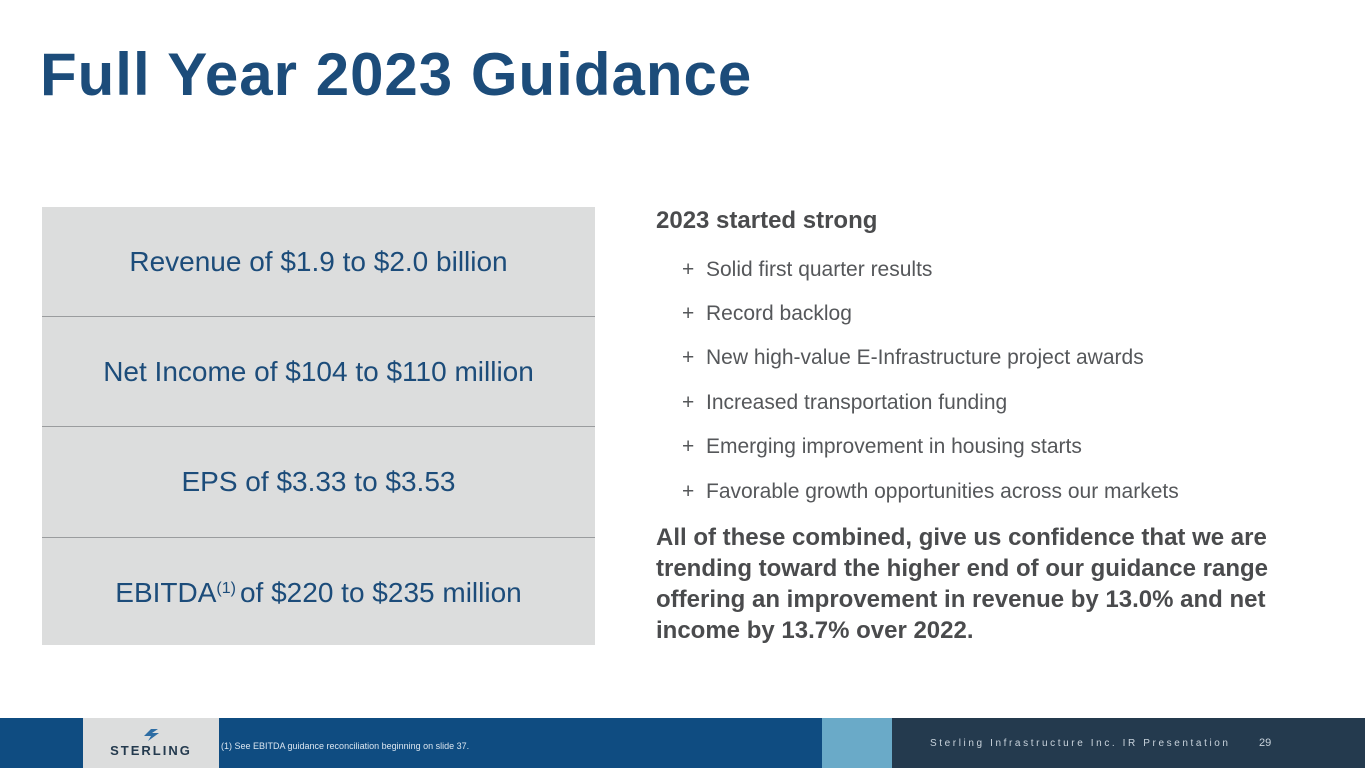 The height and width of the screenshot is (768, 1365). Describe the element at coordinates (380, 592) in the screenshot. I see `ebitda-range: of $220 to $235 million` at that location.